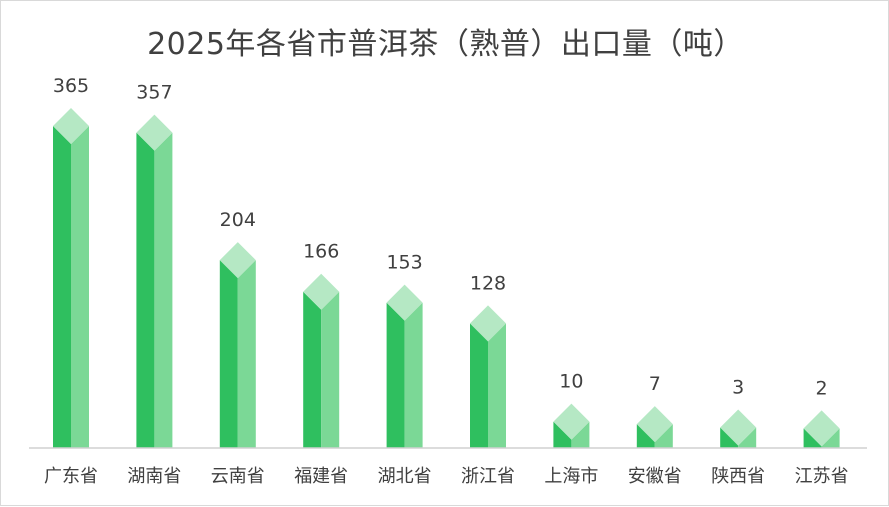 This screenshot has height=507, width=889. I want to click on data-label: 153, so click(404, 263).